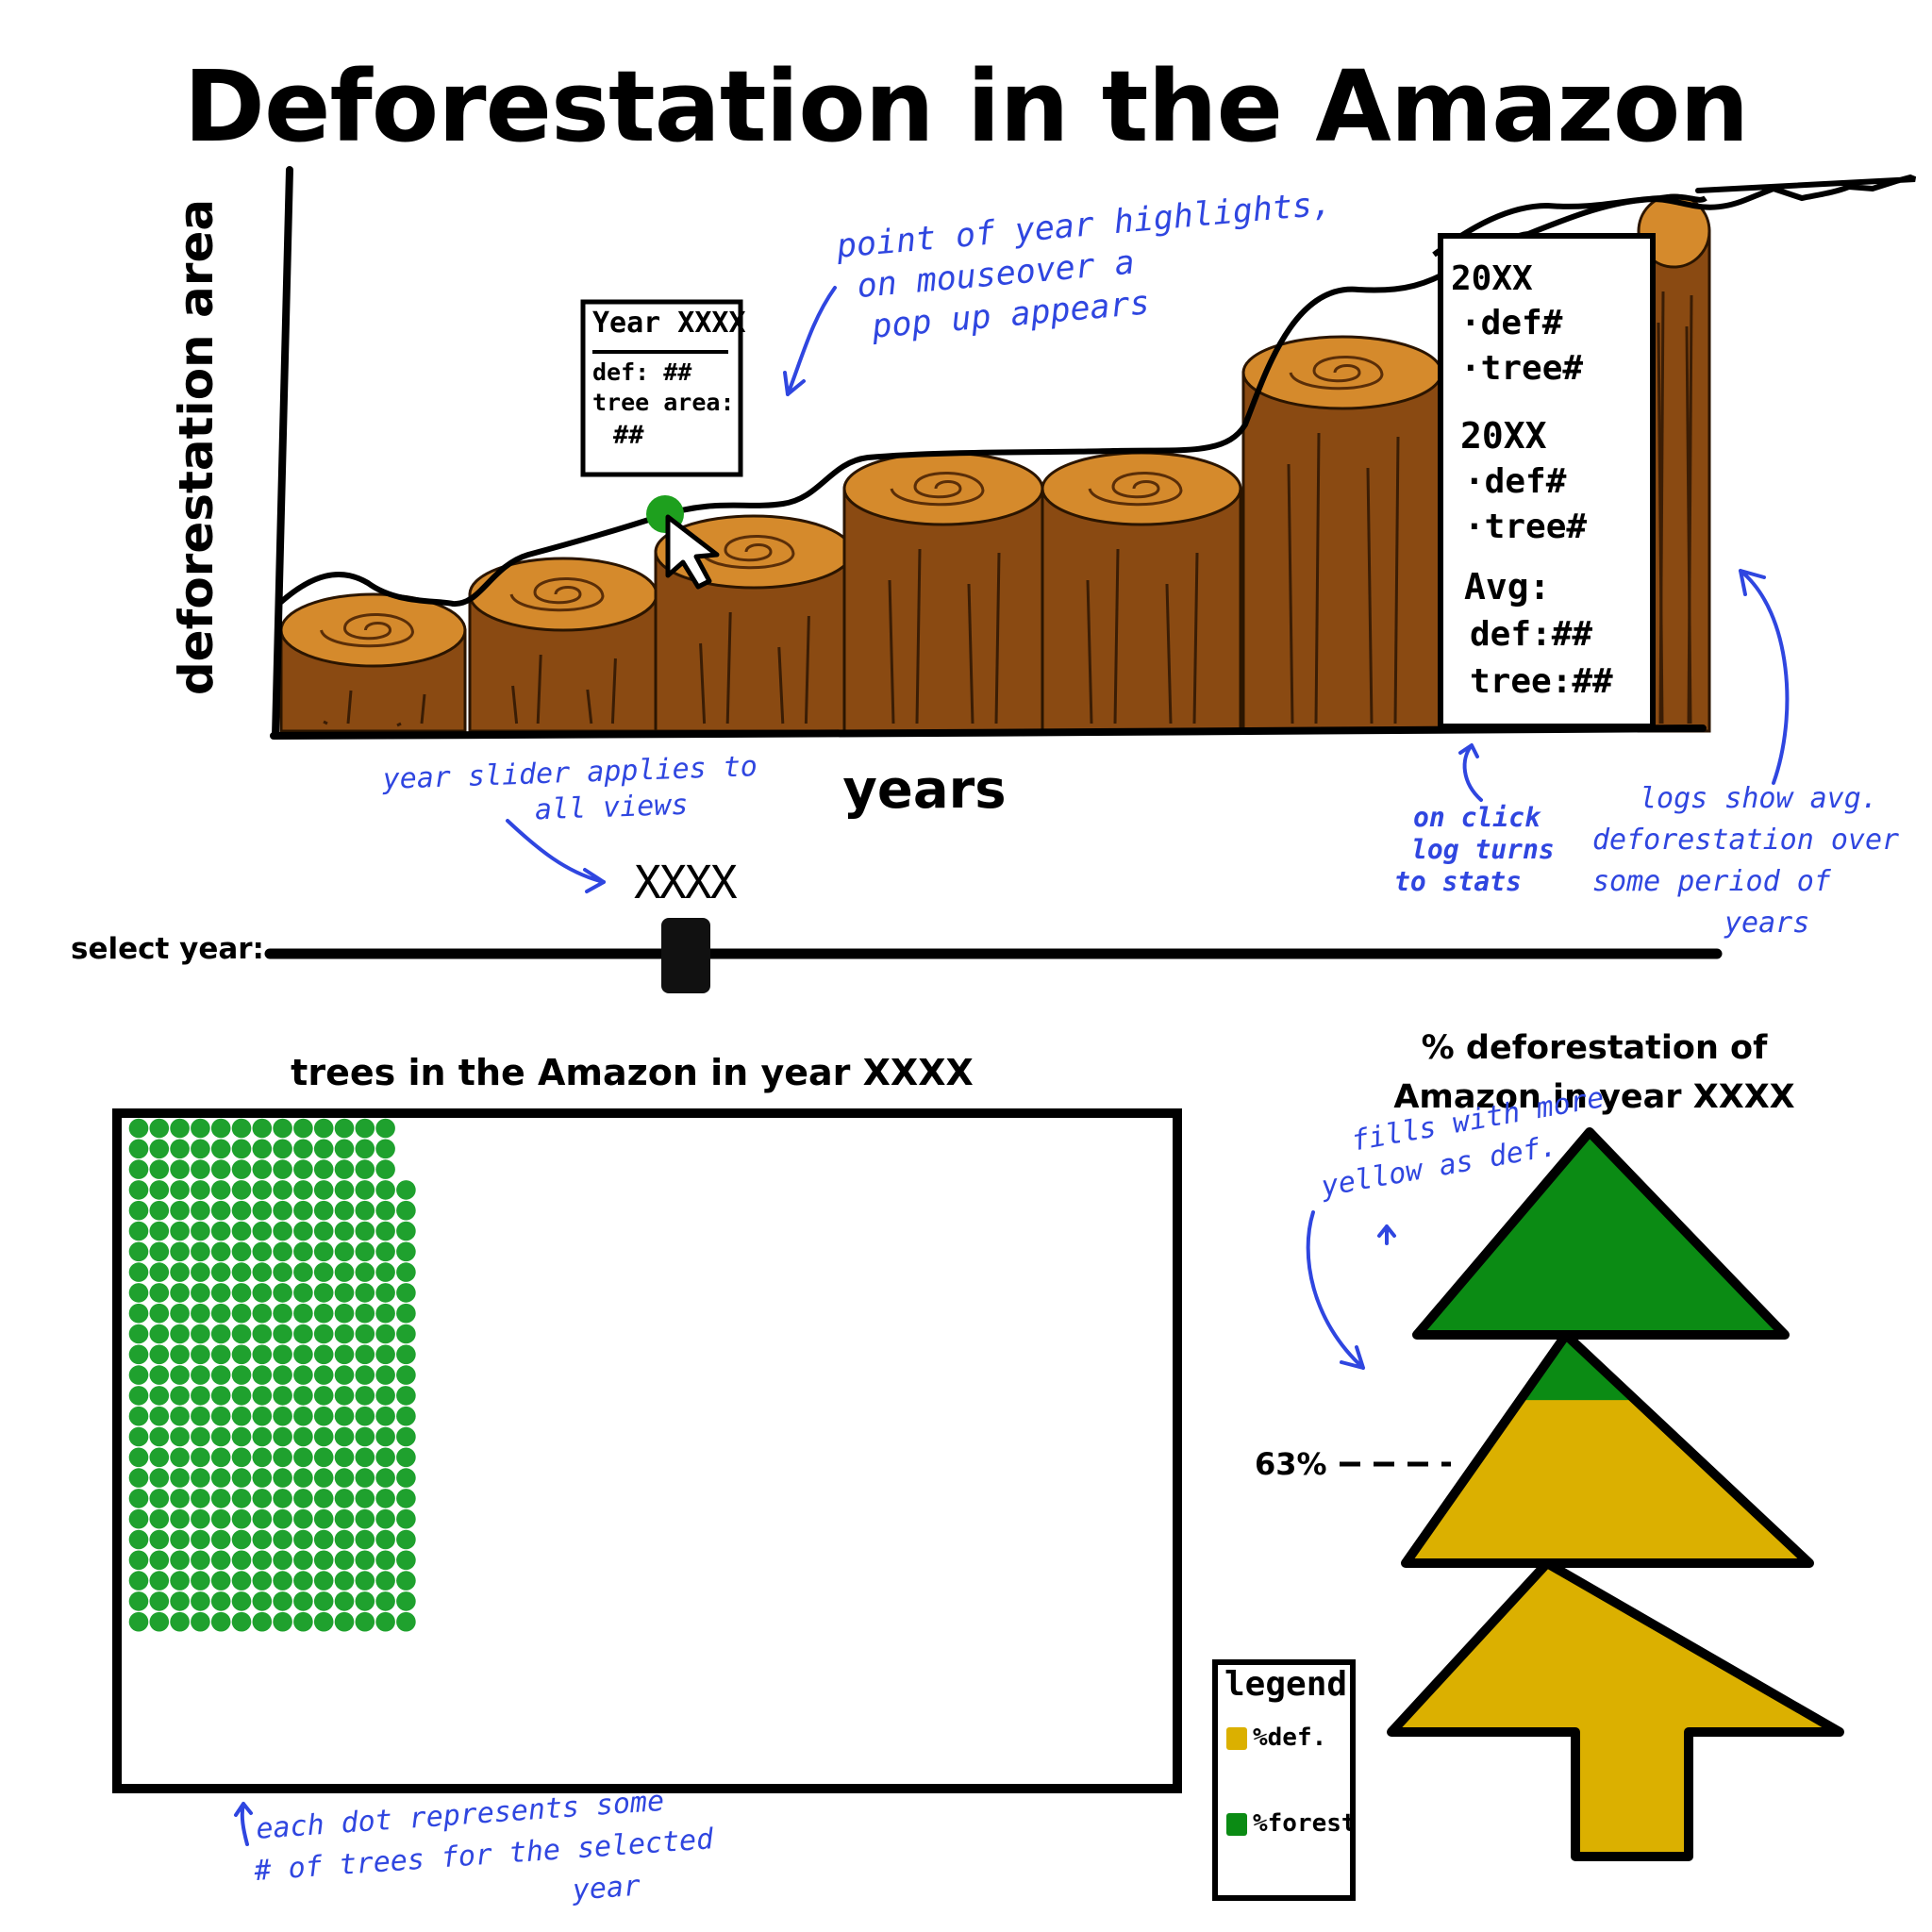 This screenshot has height=1932, width=1932. Describe the element at coordinates (628, 435) in the screenshot. I see `tooltip-tree-value: ##` at that location.